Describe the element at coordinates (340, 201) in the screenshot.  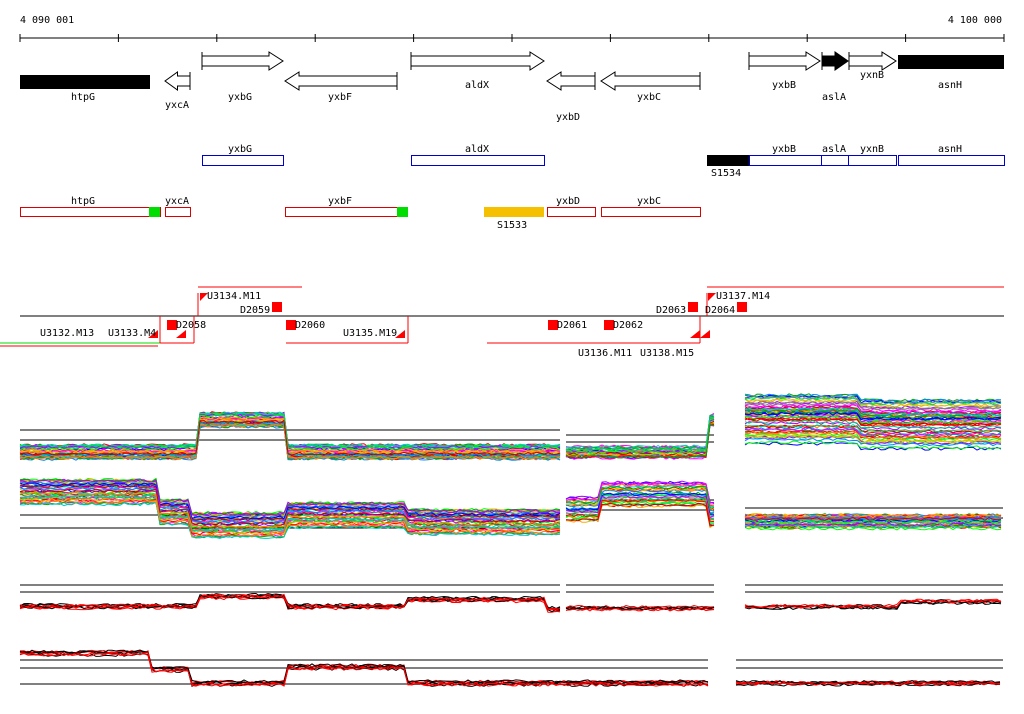
I see `operon-label: yxbF` at that location.